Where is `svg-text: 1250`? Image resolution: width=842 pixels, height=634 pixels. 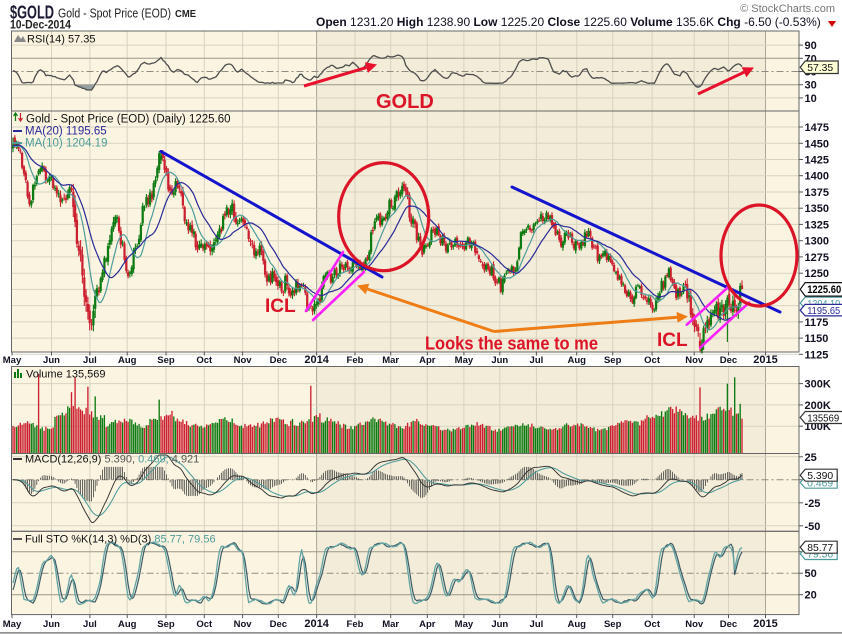
svg-text: 1250 is located at coordinates (817, 274).